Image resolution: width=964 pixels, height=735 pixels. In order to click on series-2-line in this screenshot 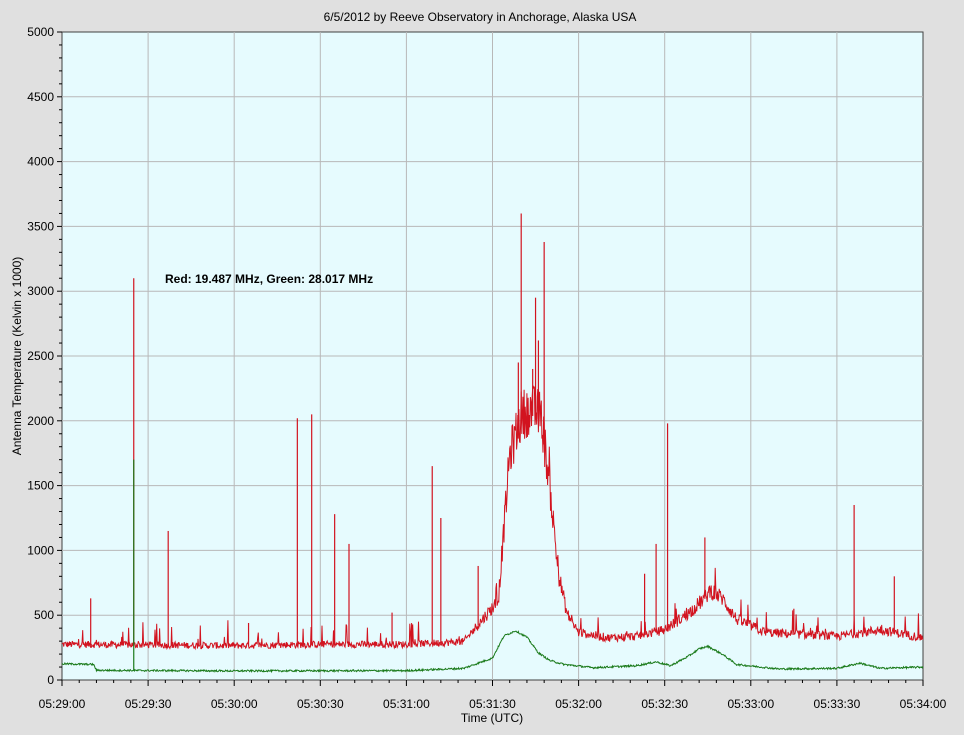, I will do `click(492, 652)`.